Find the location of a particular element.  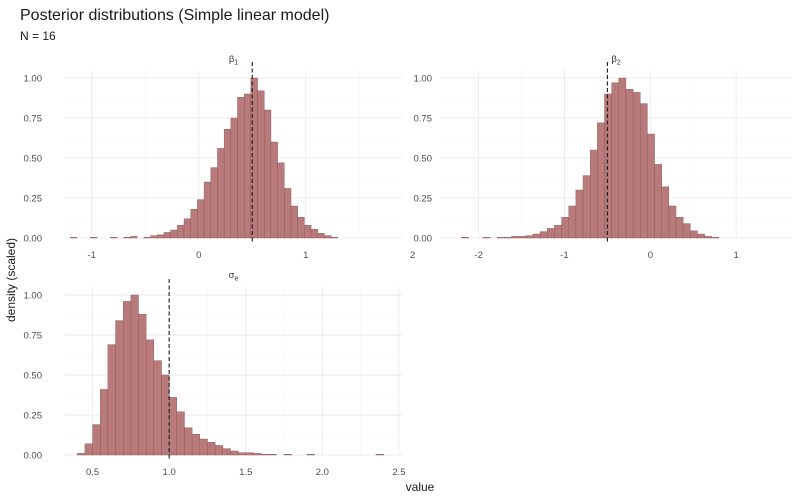

facet-strip-label: σe is located at coordinates (234, 276).